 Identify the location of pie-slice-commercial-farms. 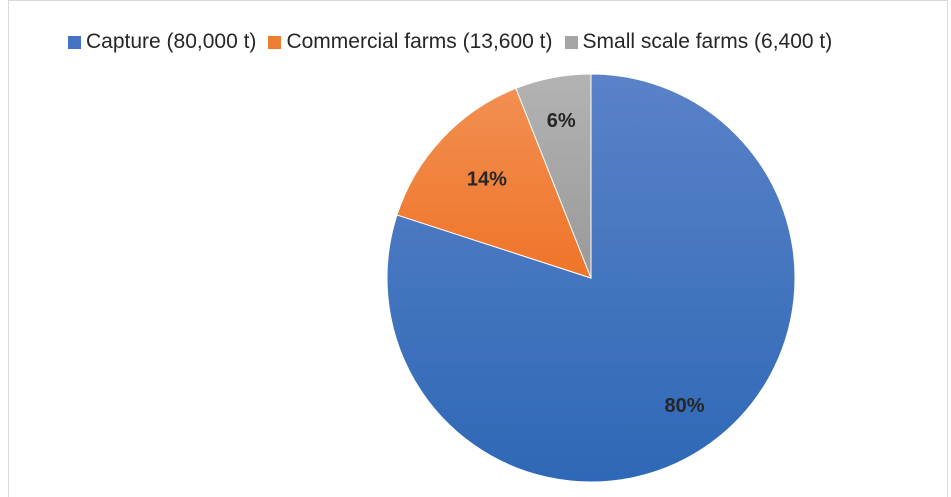
(494, 183).